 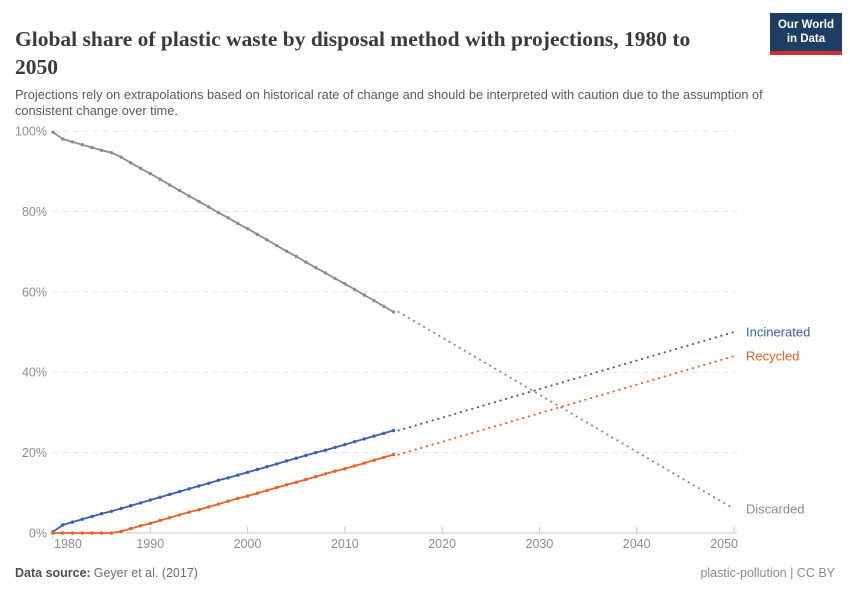 I want to click on x-axis-tick-label: 2040, so click(x=637, y=544).